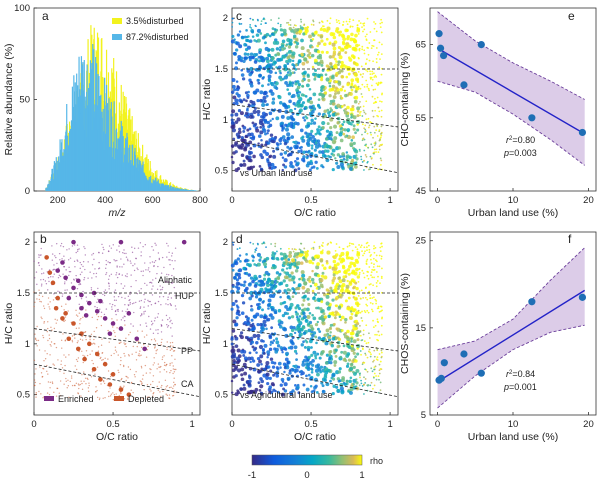  I want to click on stats-f-r2: r2=0.84, so click(520, 374).